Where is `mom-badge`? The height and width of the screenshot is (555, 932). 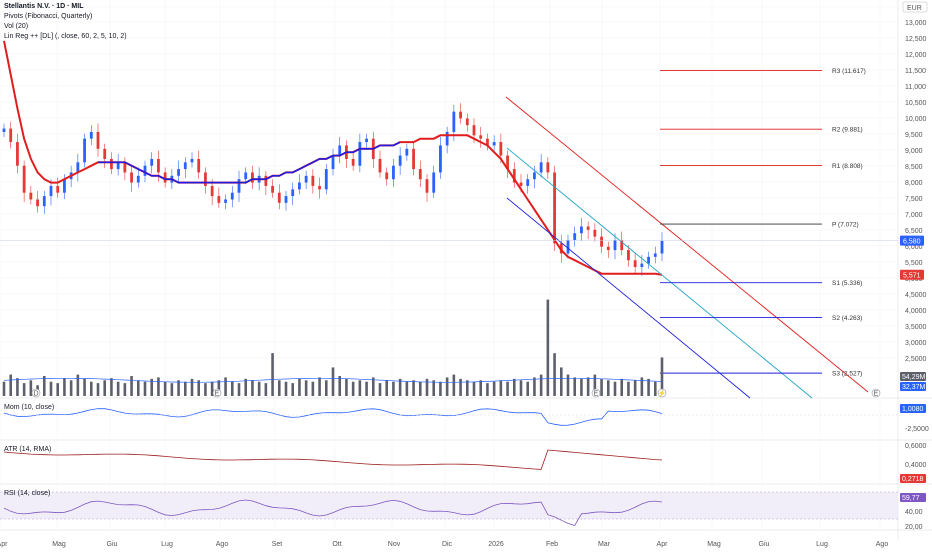 mom-badge is located at coordinates (913, 408).